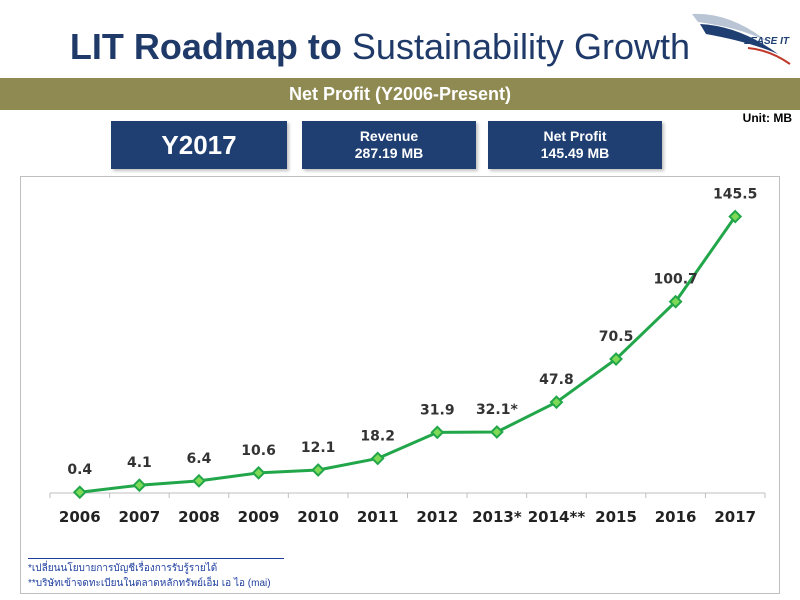 The image size is (800, 600). I want to click on logo-swoosh-back, so click(730, 27).